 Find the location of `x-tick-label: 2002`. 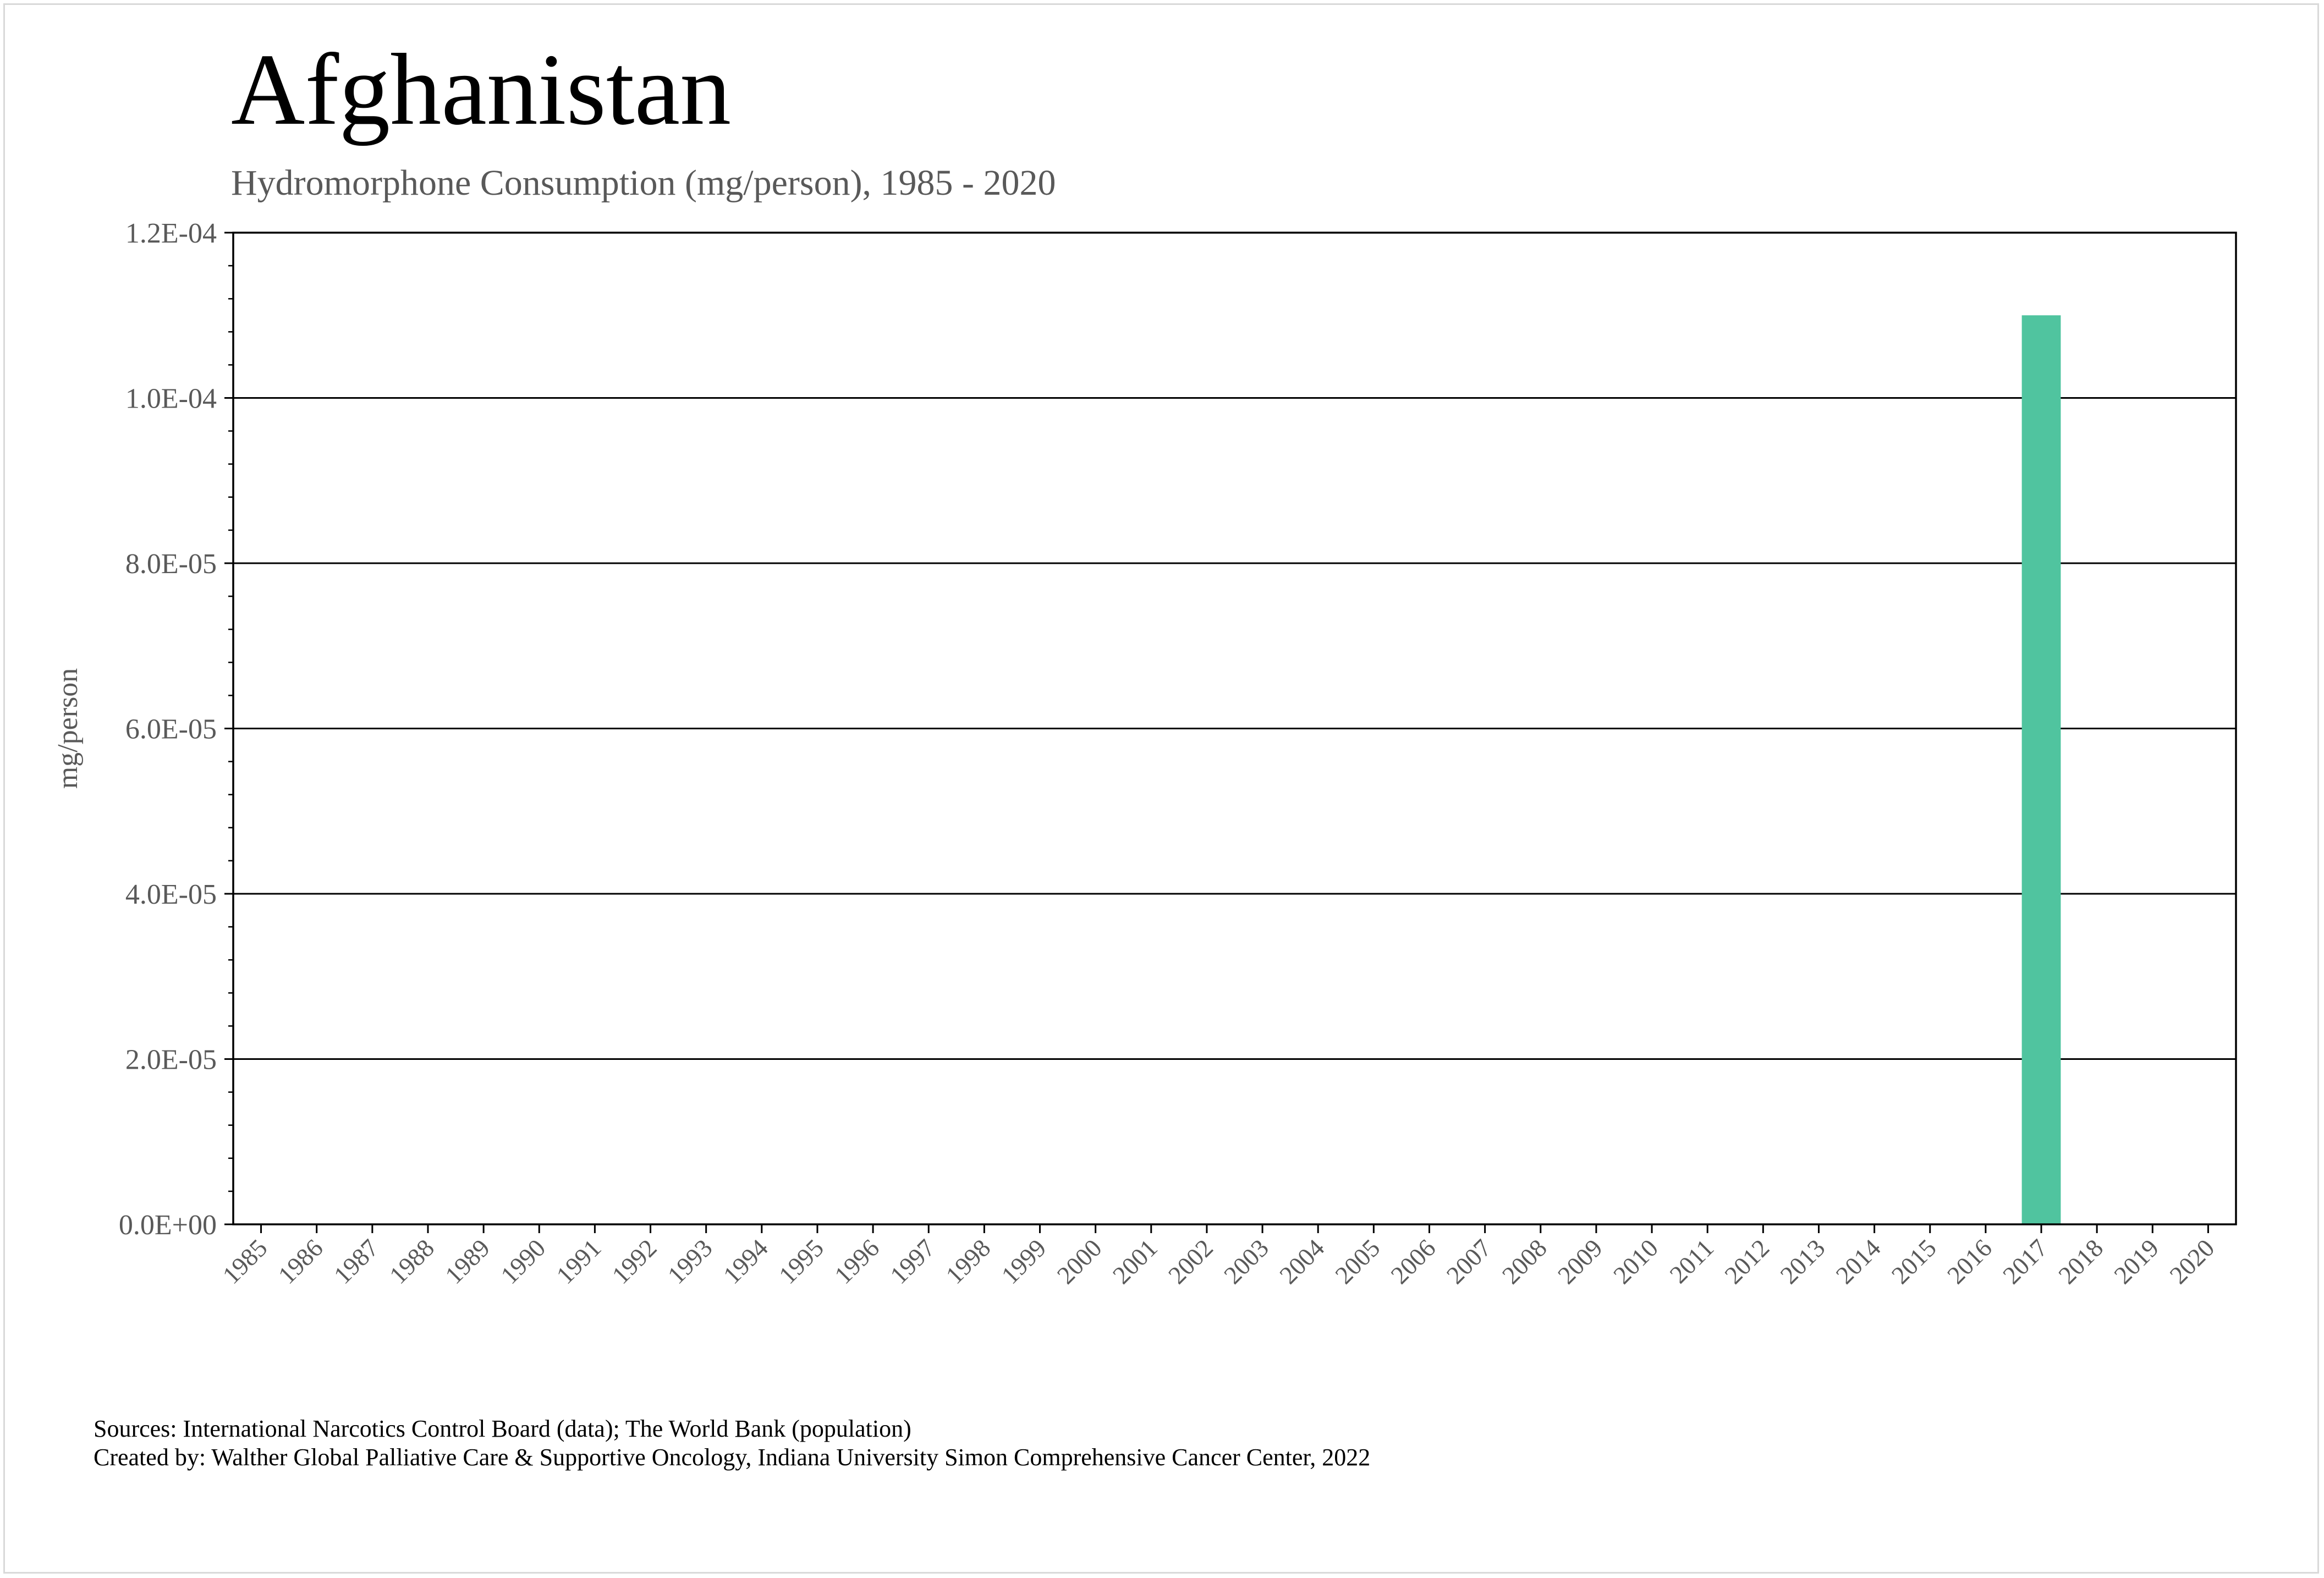

x-tick-label: 2002 is located at coordinates (1190, 1262).